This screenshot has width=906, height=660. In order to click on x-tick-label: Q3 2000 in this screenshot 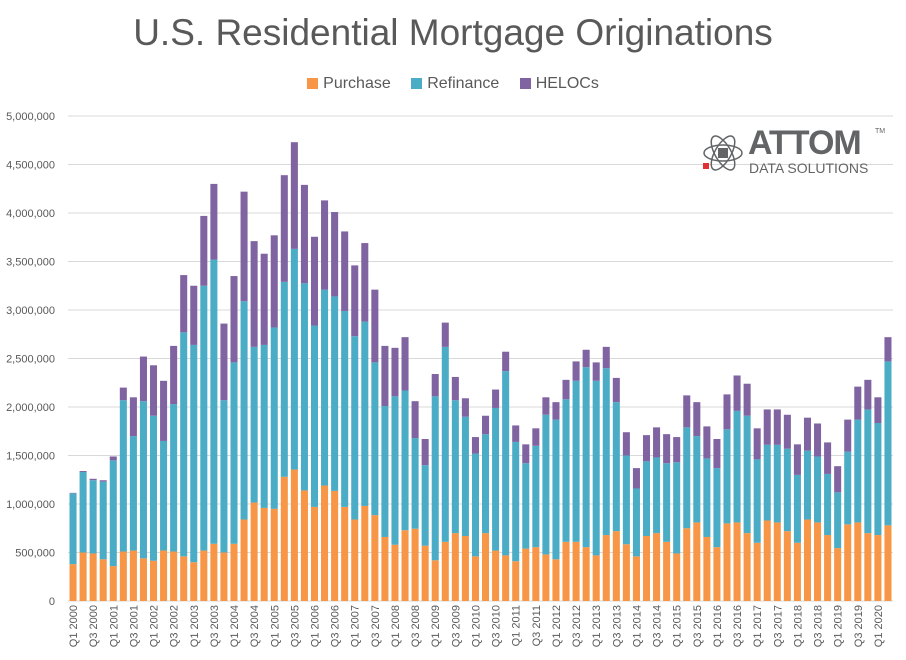, I will do `click(94, 626)`.